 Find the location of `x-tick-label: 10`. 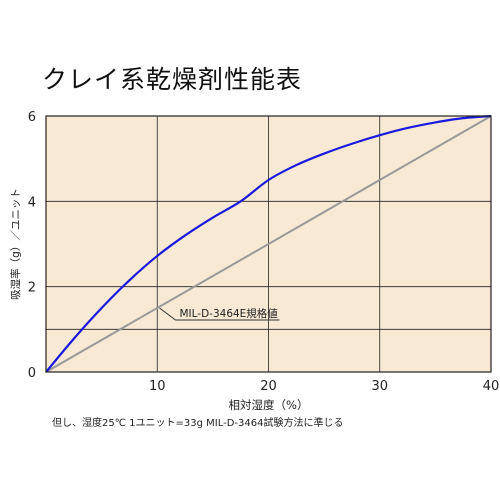

x-tick-label: 10 is located at coordinates (157, 386).